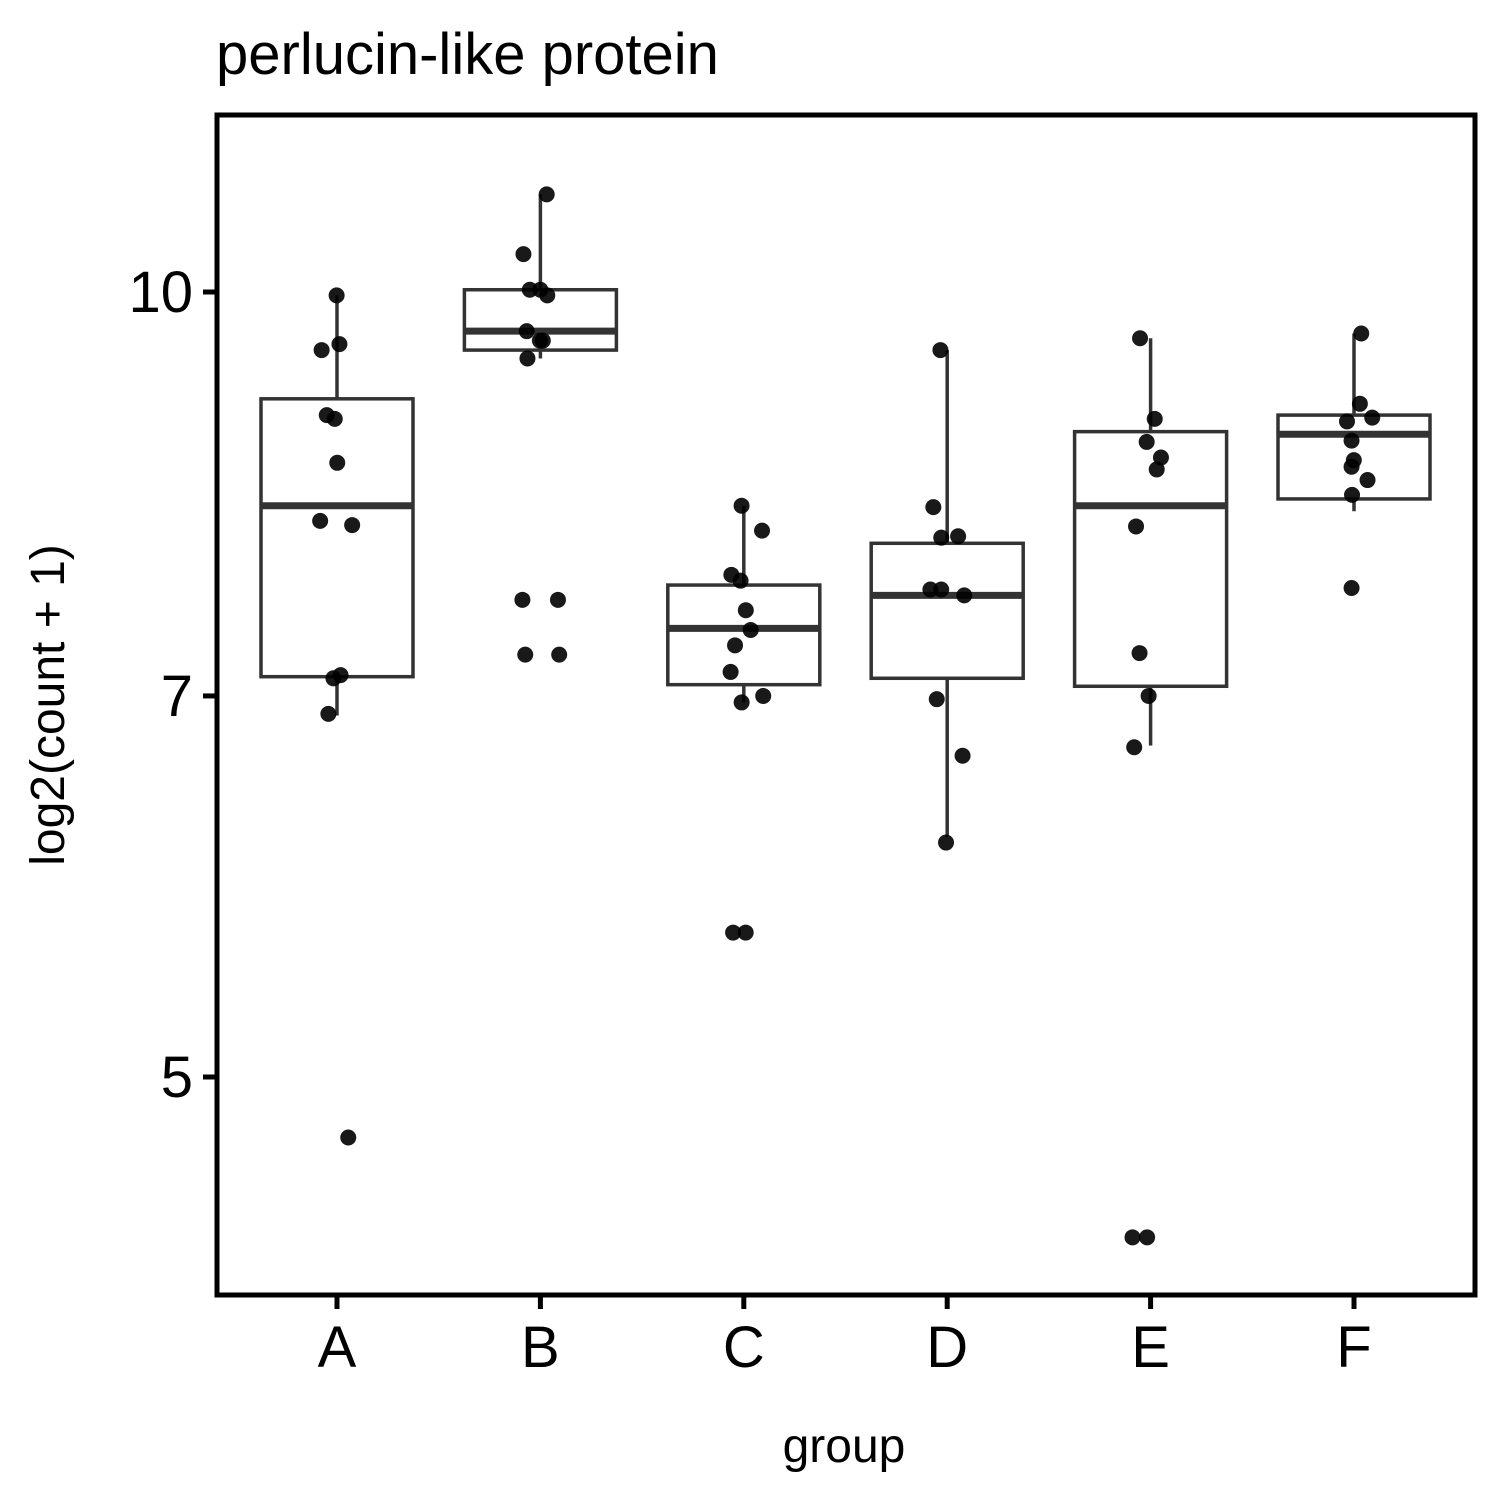  I want to click on y-tick-label: 5, so click(177, 1077).